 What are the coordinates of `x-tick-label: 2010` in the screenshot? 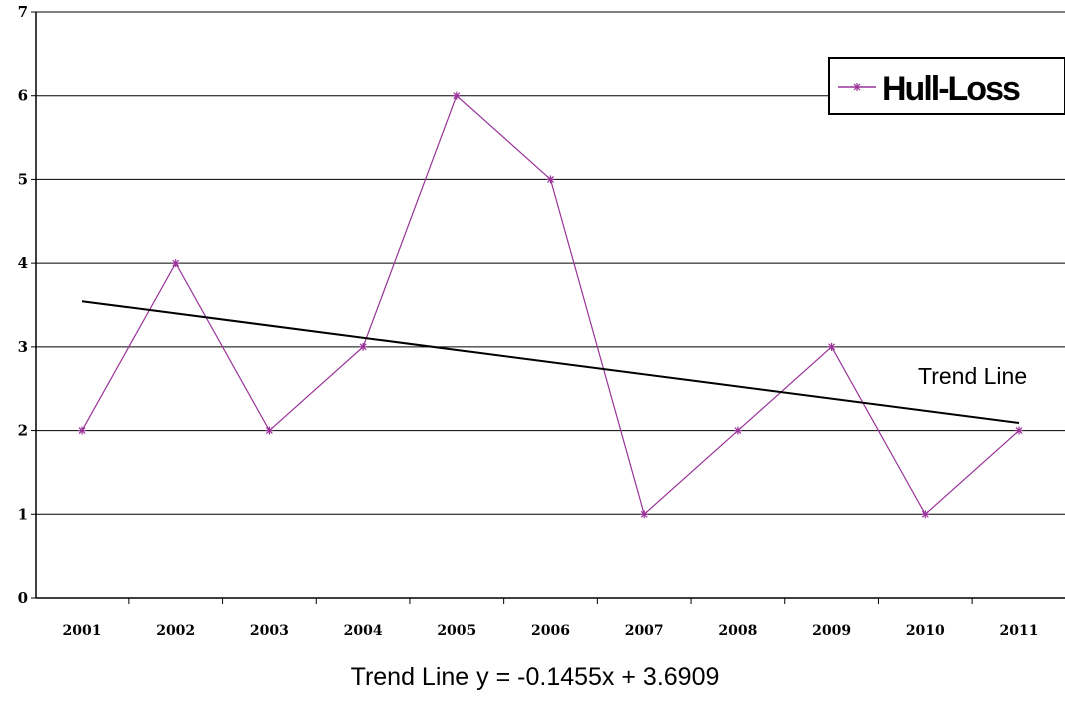 It's located at (925, 631).